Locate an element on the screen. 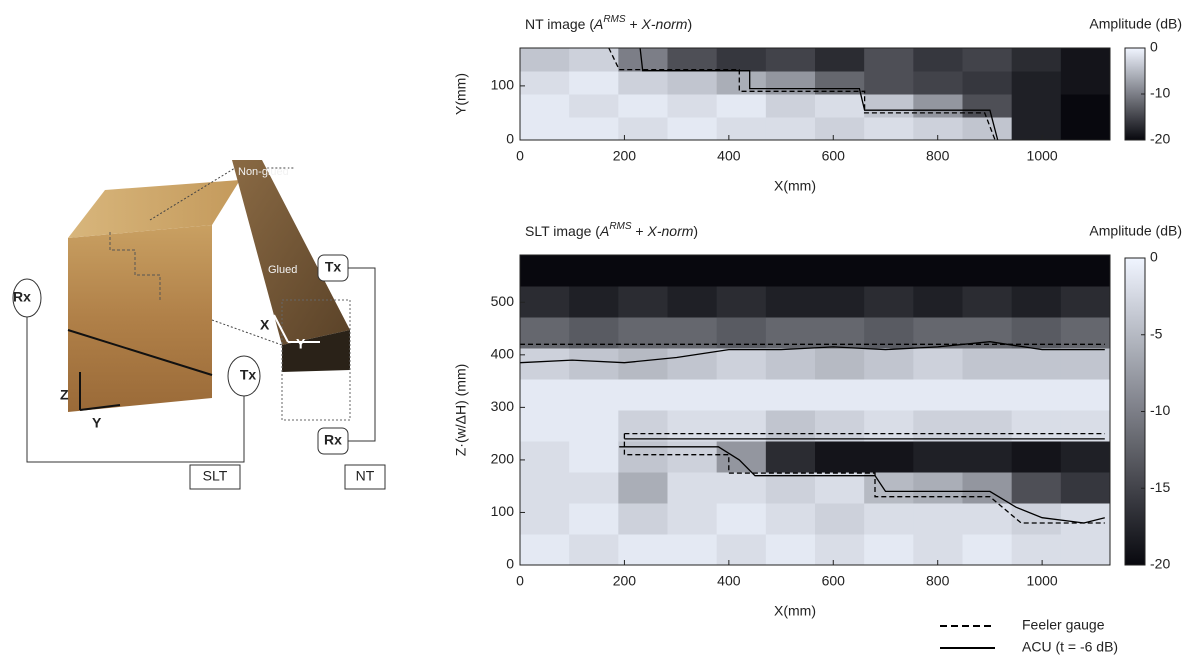 Image resolution: width=1185 pixels, height=657 pixels. label: SLT is located at coordinates (215, 476).